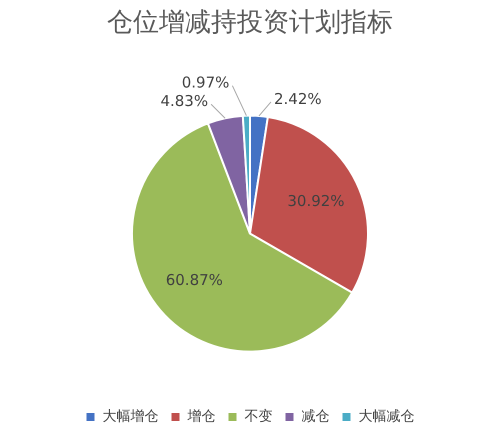  I want to click on data-label: 4.83%, so click(184, 101).